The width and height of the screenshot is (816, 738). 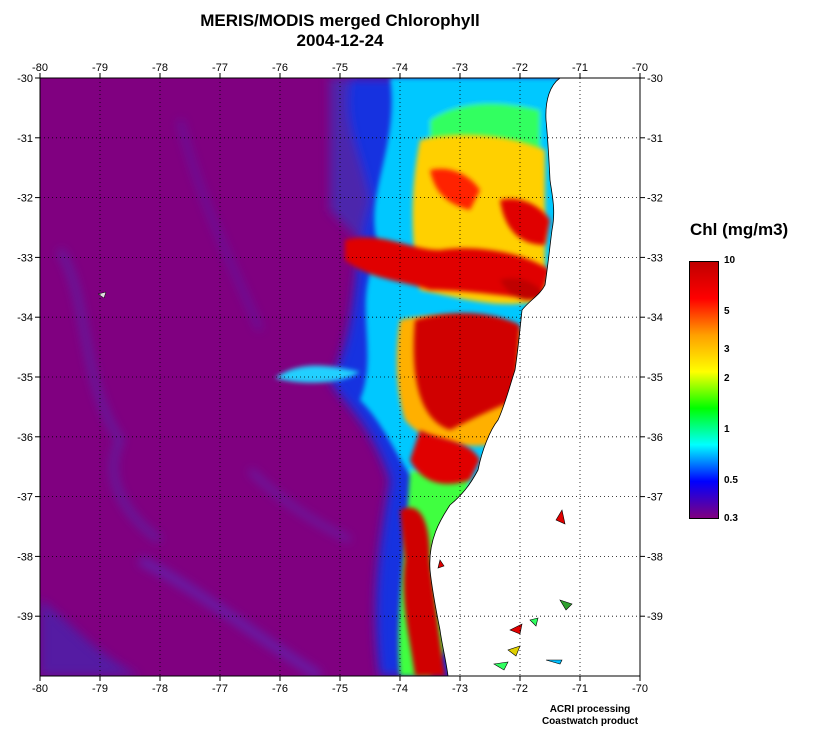 What do you see at coordinates (40, 68) in the screenshot?
I see `tick-label-top: -80` at bounding box center [40, 68].